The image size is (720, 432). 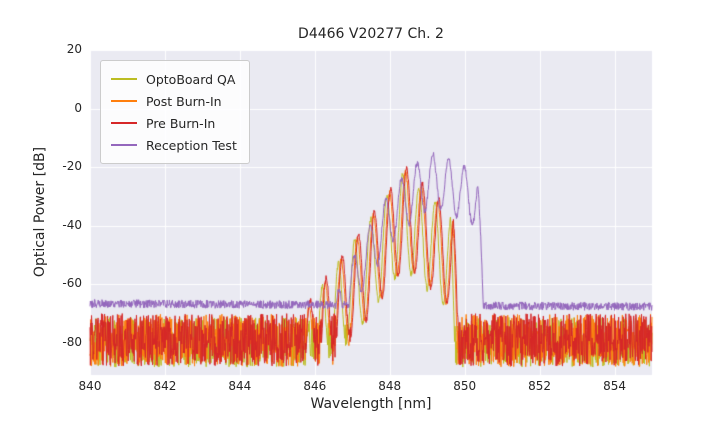 I want to click on legend-item: Post Burn-In, so click(x=174, y=101).